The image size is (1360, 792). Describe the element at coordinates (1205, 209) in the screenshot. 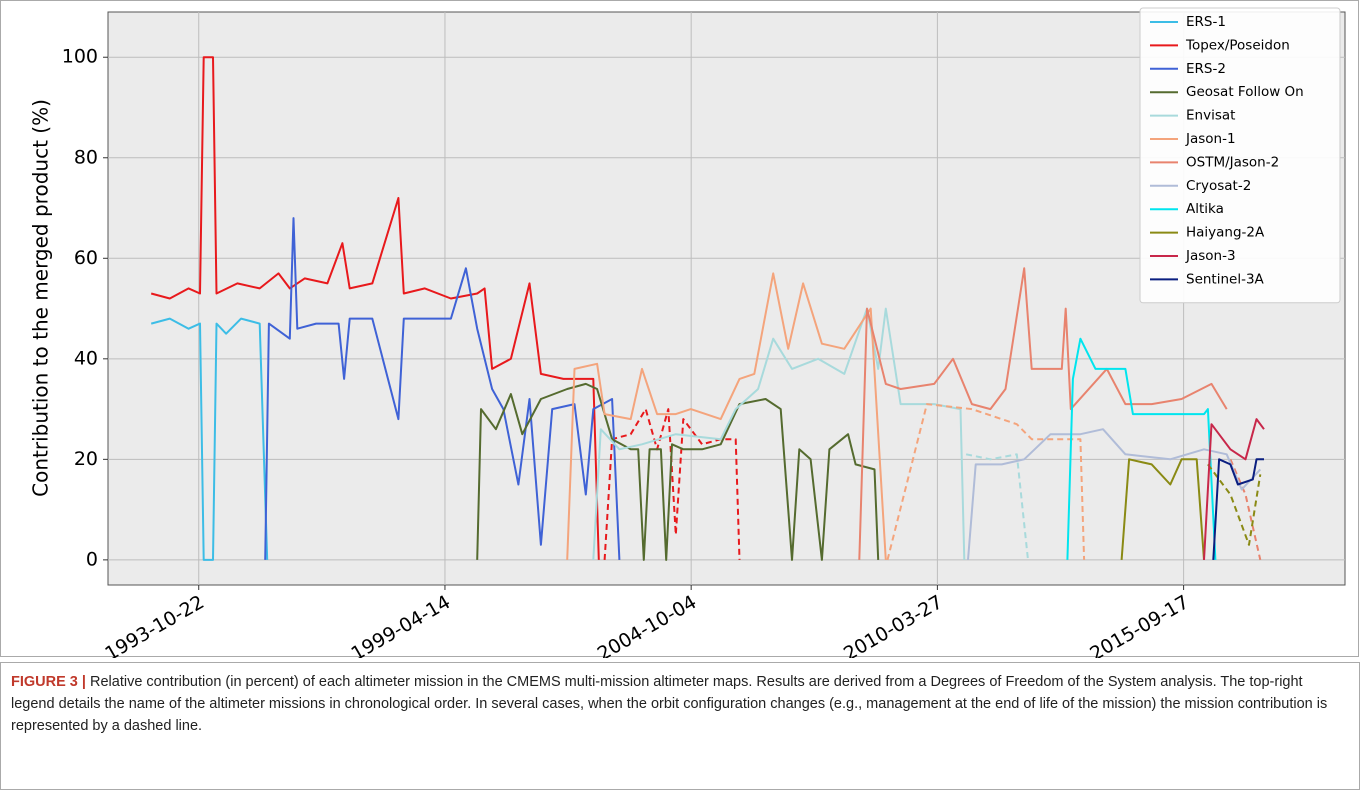

I see `legend-label: Altika` at that location.